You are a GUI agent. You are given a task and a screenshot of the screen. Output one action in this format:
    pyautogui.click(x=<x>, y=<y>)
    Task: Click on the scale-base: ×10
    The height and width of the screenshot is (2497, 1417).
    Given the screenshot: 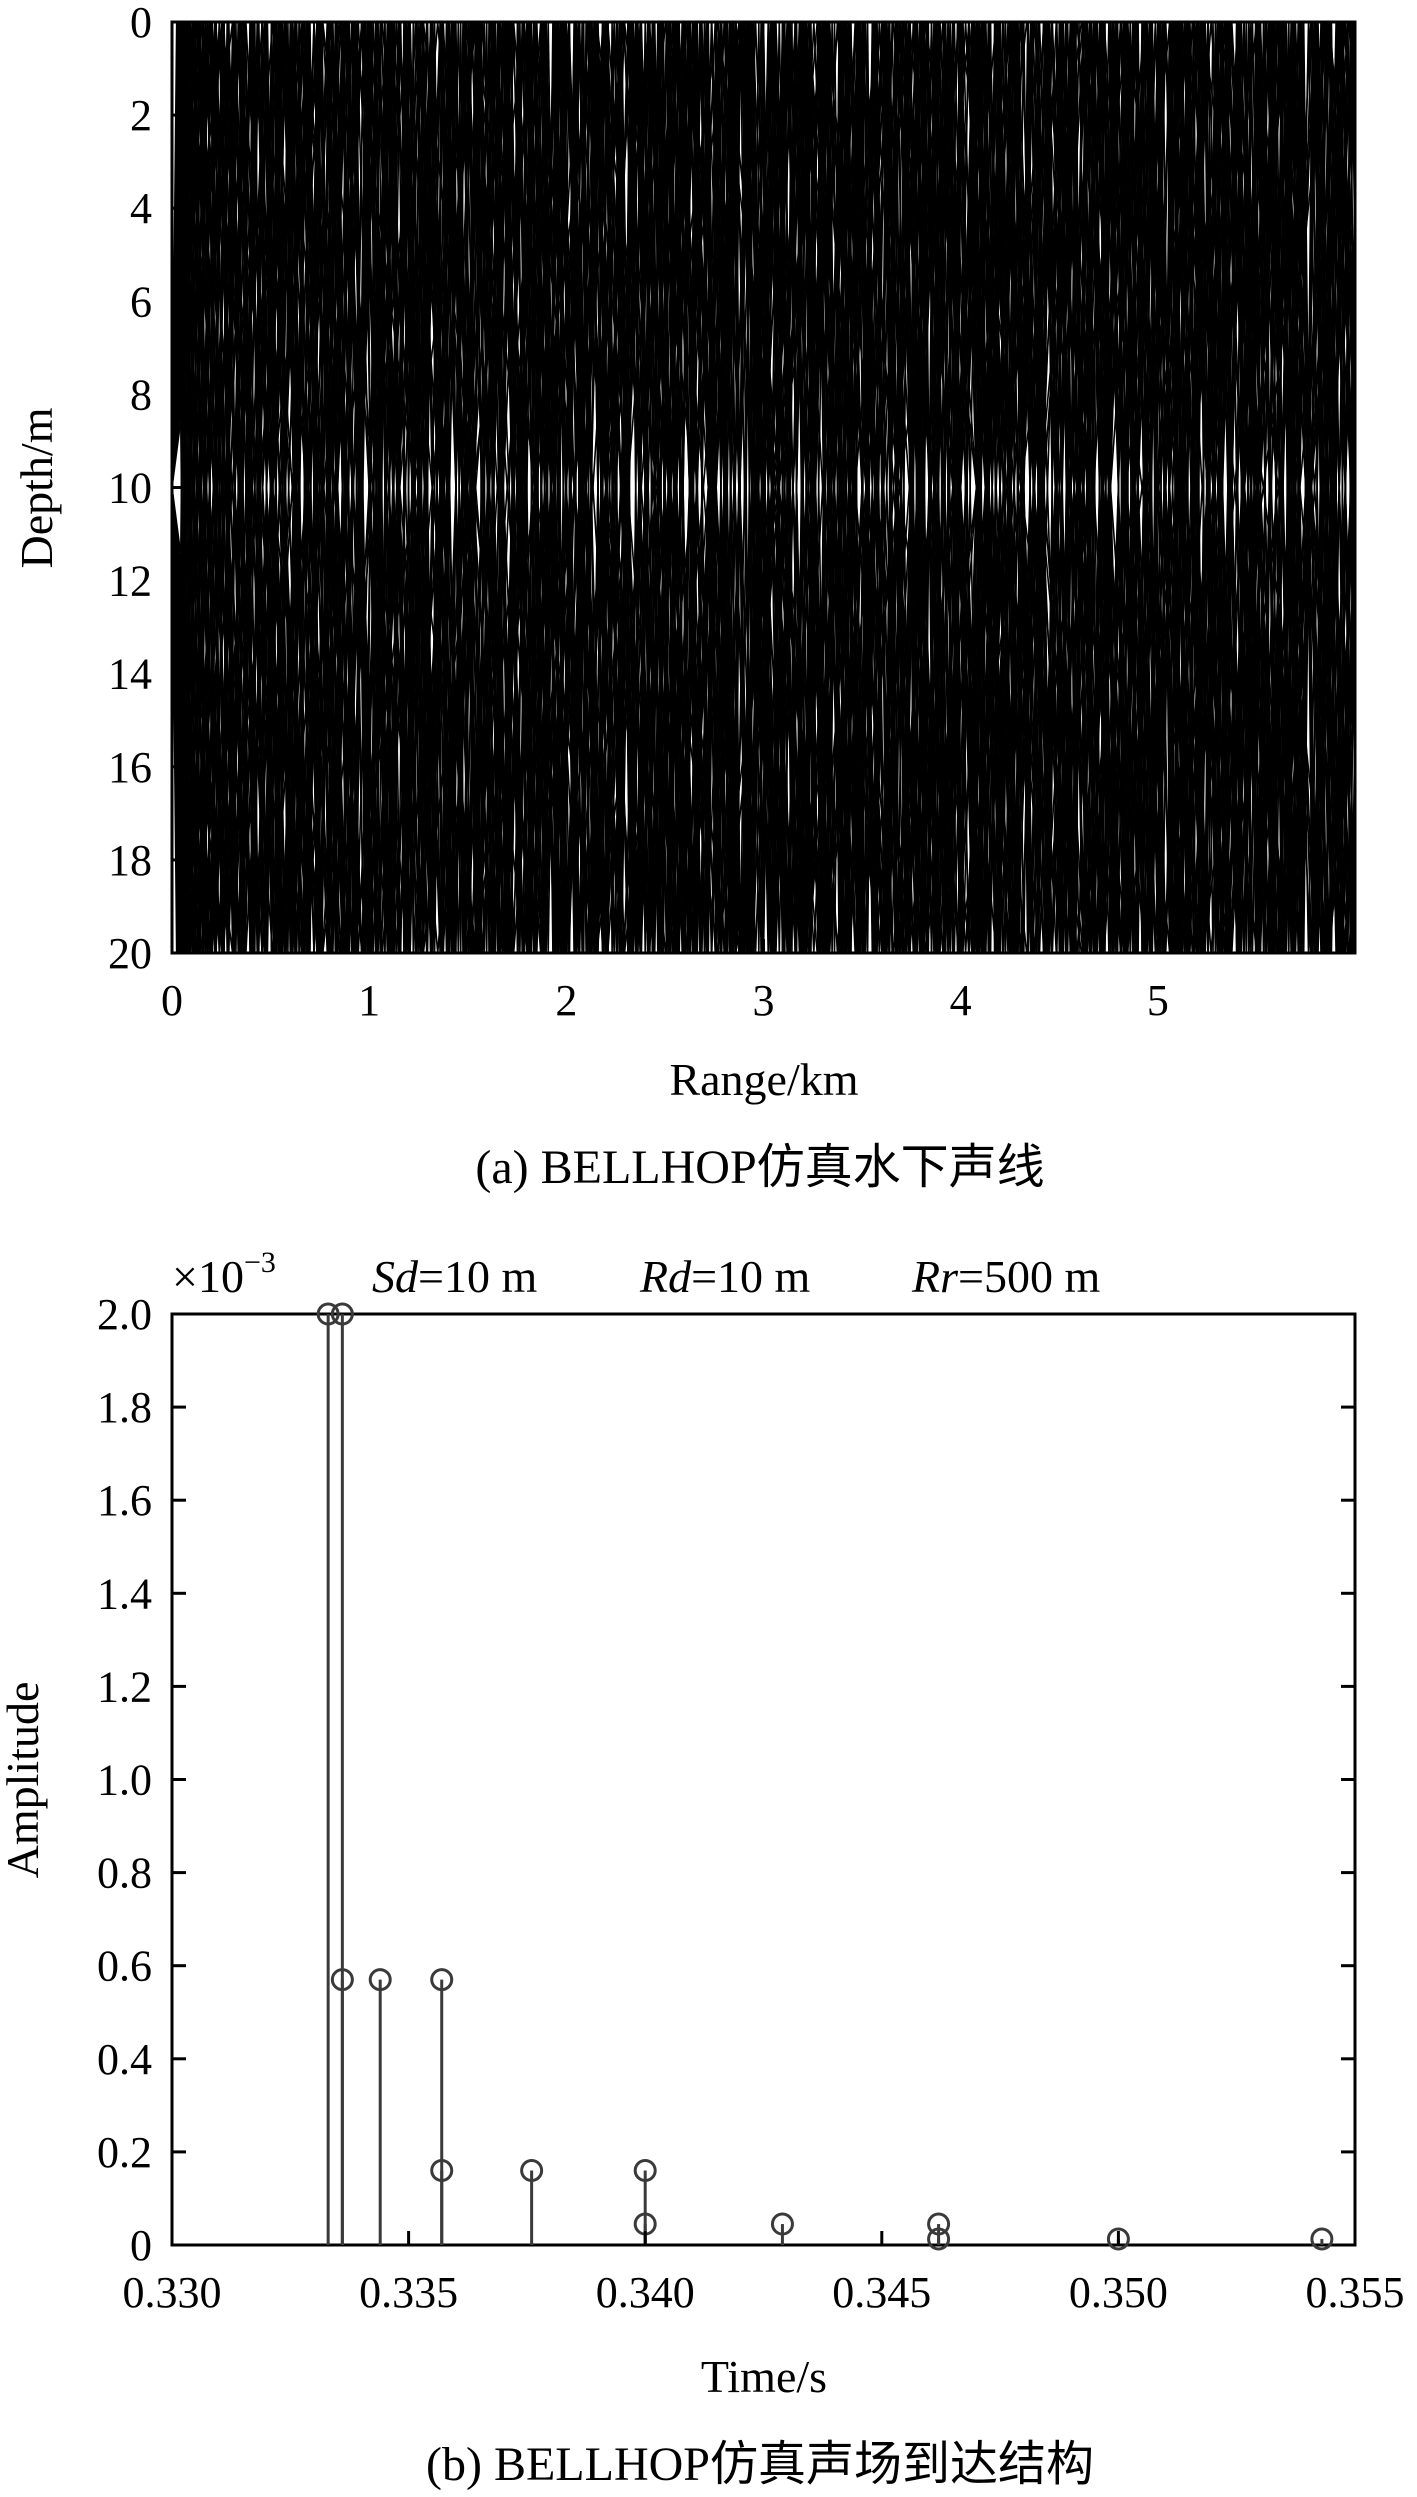 What is the action you would take?
    pyautogui.click(x=208, y=1276)
    